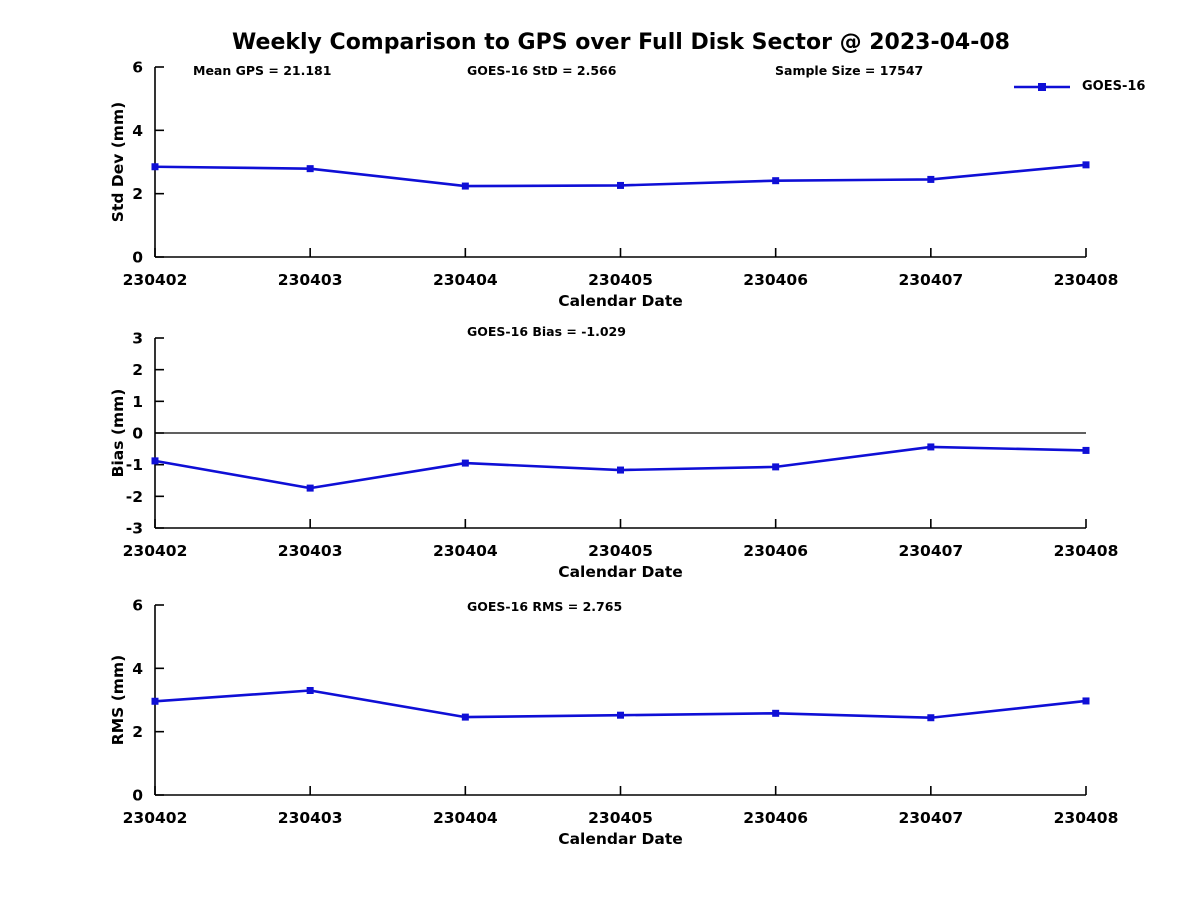 This screenshot has height=900, width=1200. Describe the element at coordinates (546, 331) in the screenshot. I see `annotation-center: GOES-16 Bias = -1.029` at that location.